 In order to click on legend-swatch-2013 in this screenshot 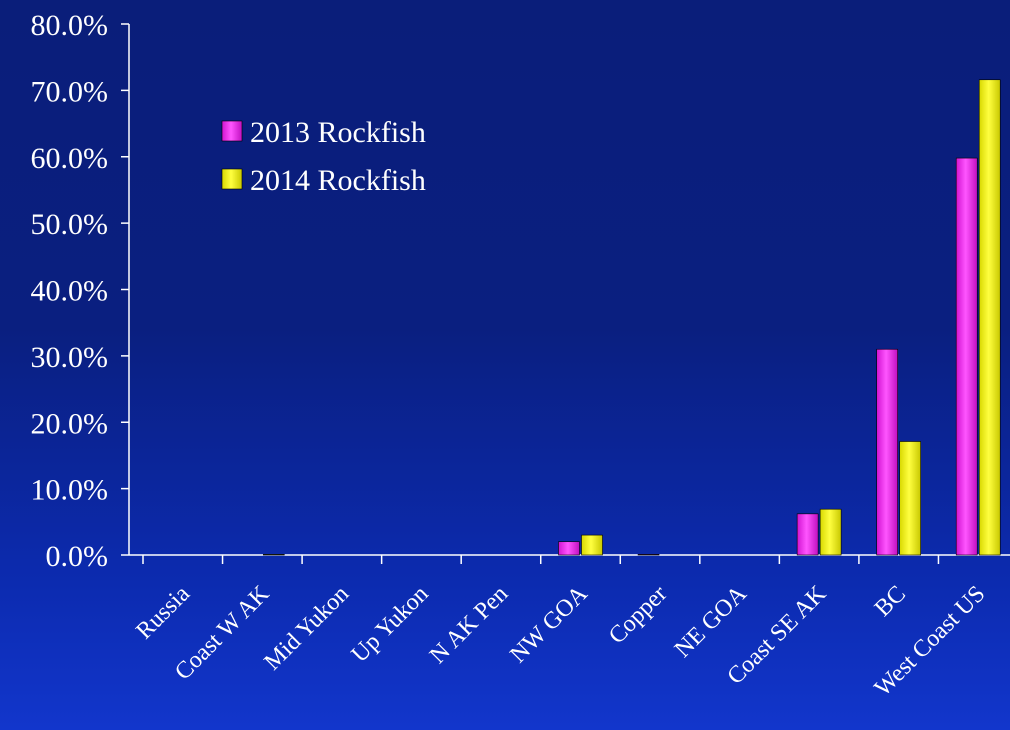, I will do `click(232, 131)`.